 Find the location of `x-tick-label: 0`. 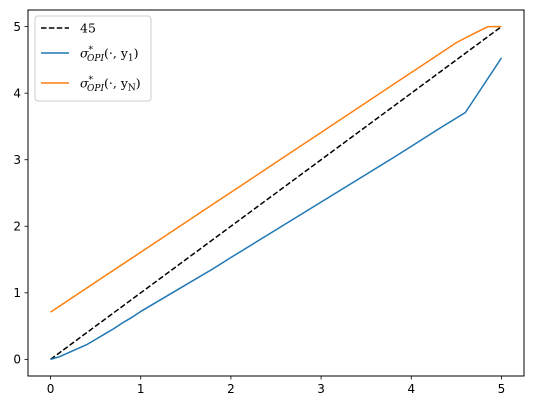

x-tick-label: 0 is located at coordinates (51, 389).